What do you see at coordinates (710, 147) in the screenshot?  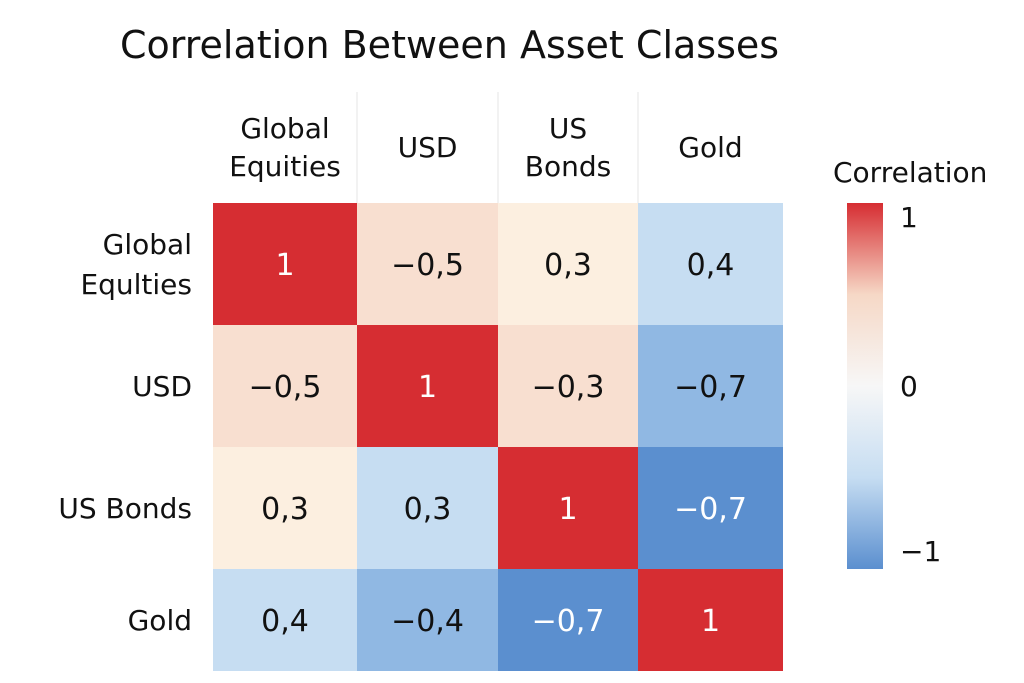 I see `column-label-gold: Gold` at bounding box center [710, 147].